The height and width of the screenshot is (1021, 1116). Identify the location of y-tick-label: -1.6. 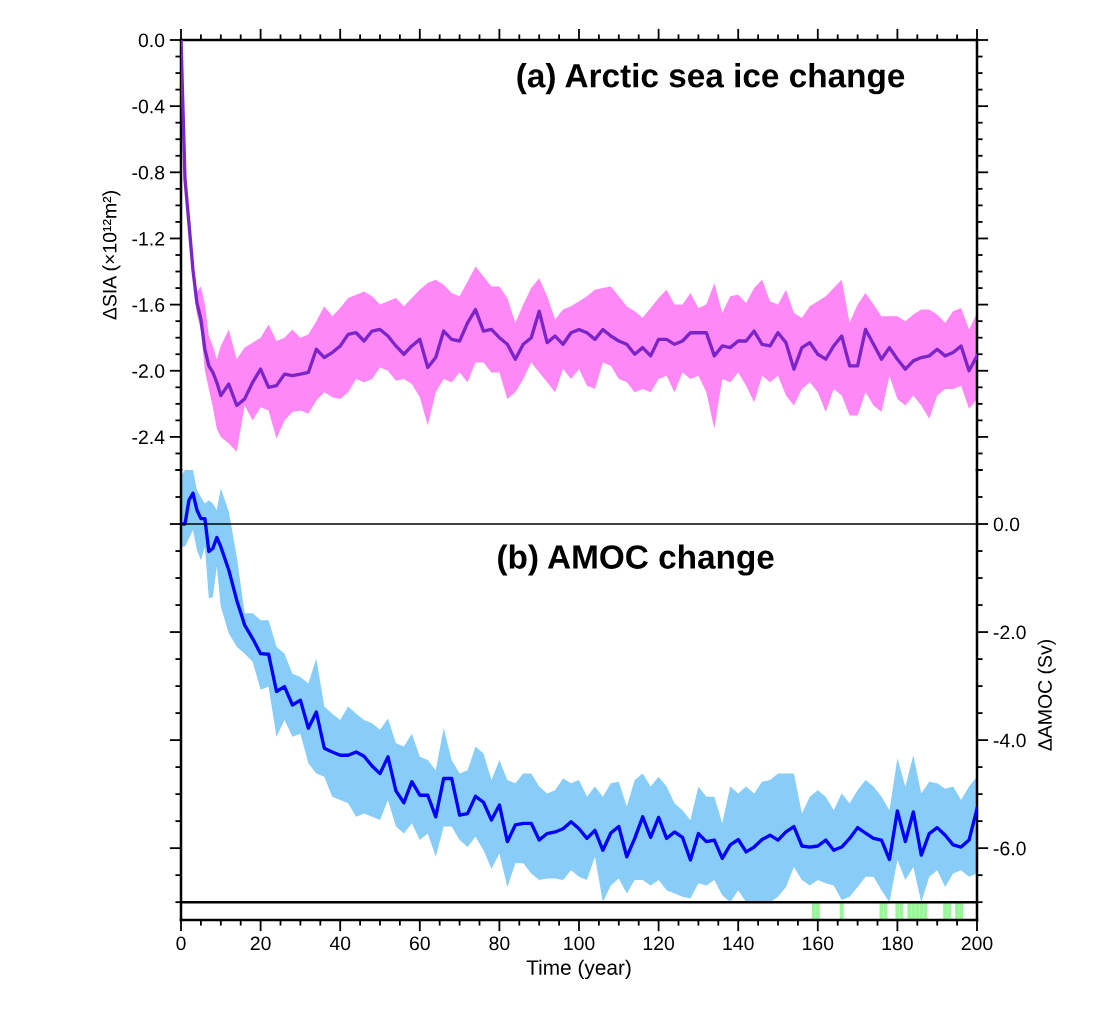
(148, 305).